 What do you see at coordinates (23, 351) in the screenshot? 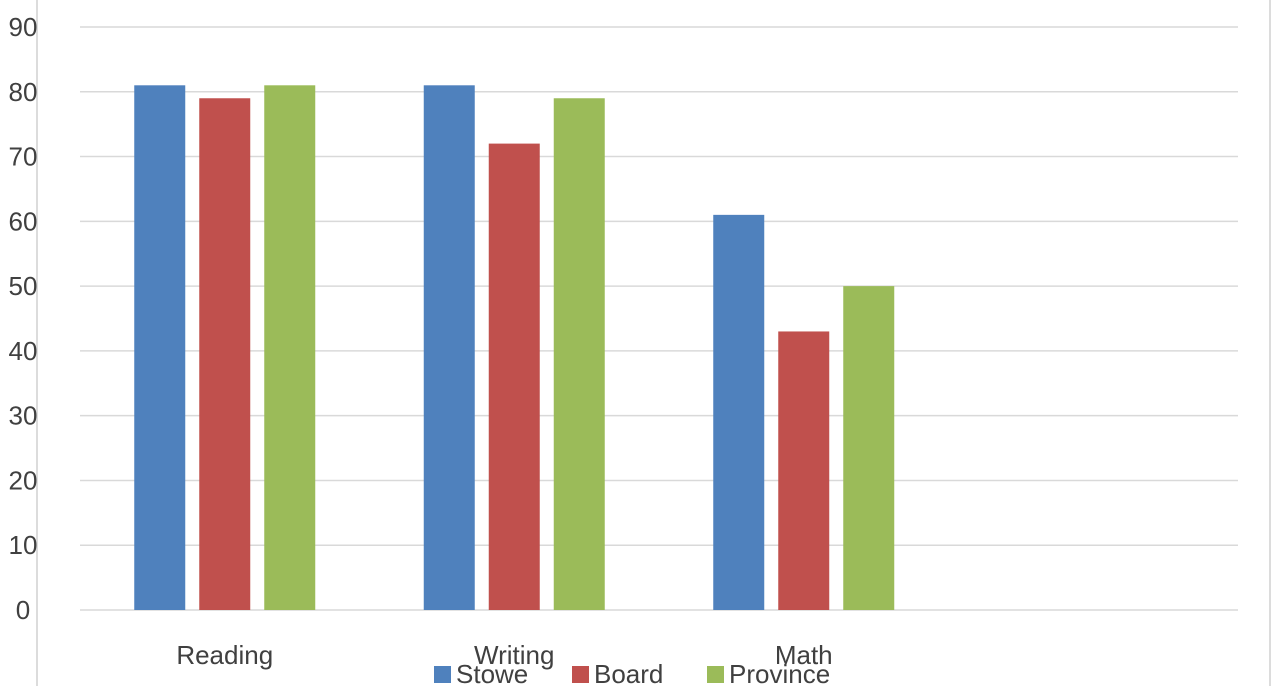
I see `y-tick-label: 40` at bounding box center [23, 351].